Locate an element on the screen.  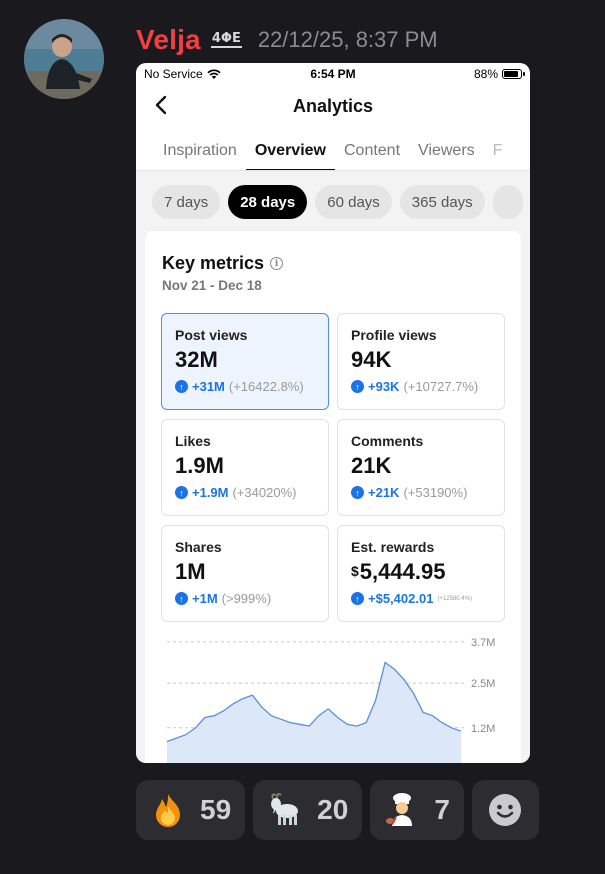
chip-7-days: 7 days is located at coordinates (186, 202).